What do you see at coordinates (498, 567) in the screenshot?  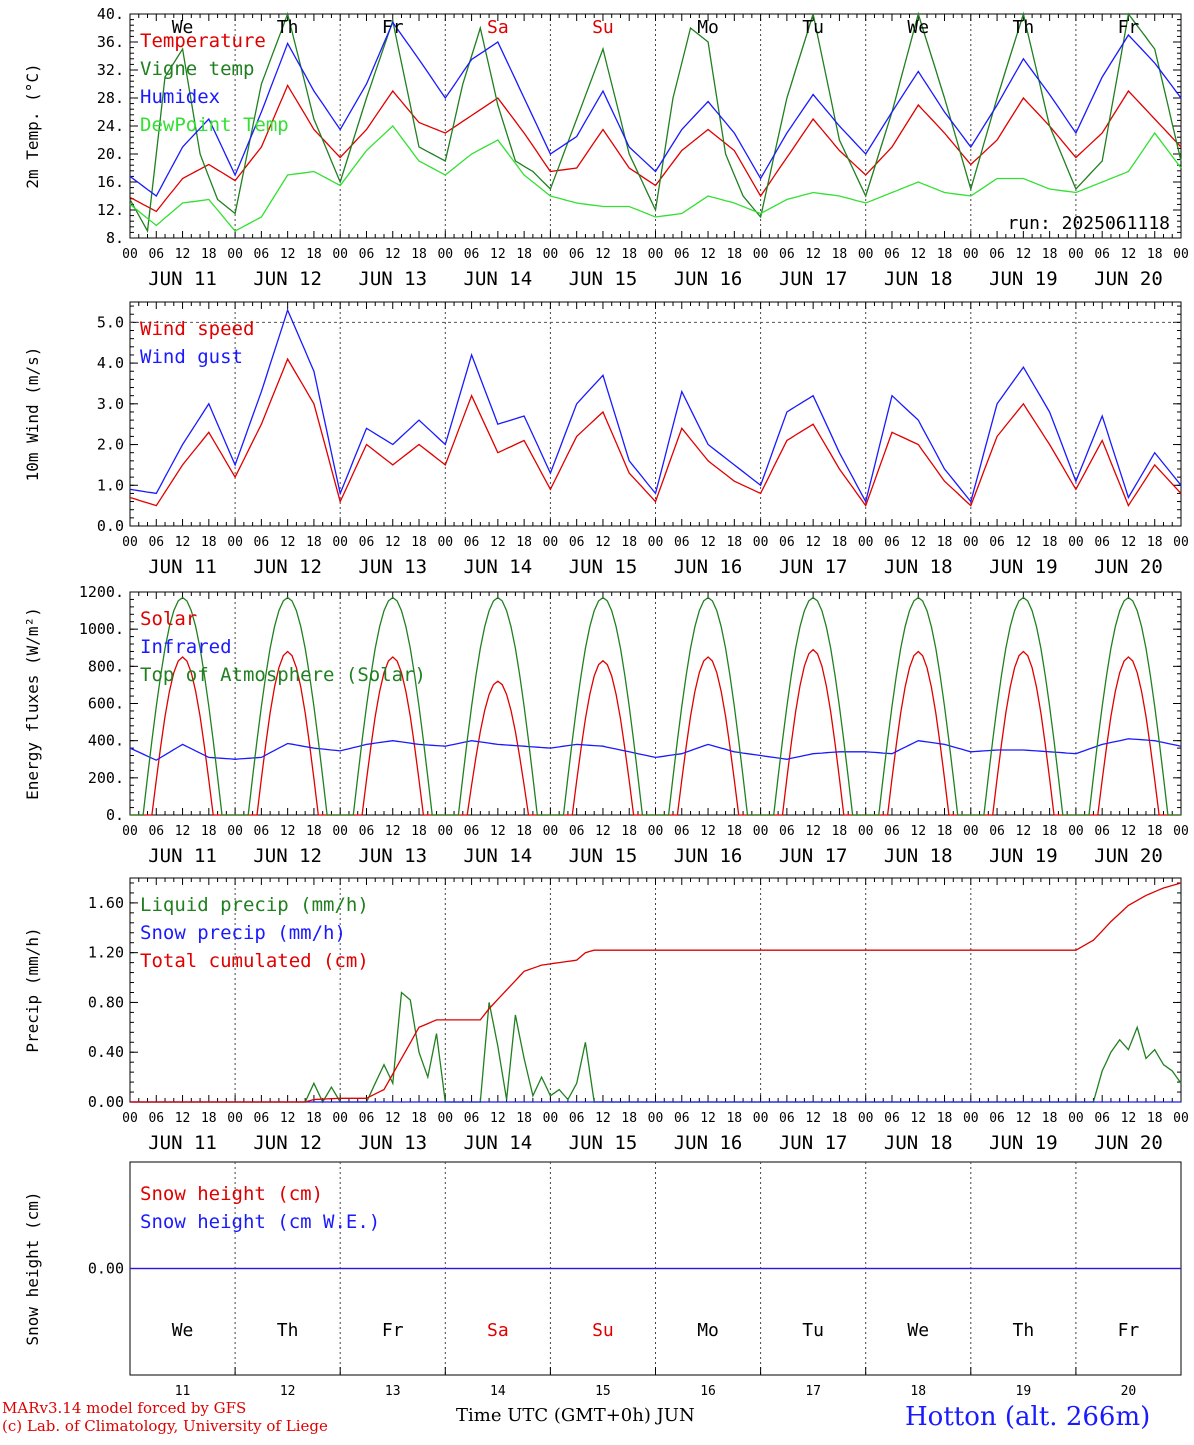 I see `x-day-label: JUN 14` at bounding box center [498, 567].